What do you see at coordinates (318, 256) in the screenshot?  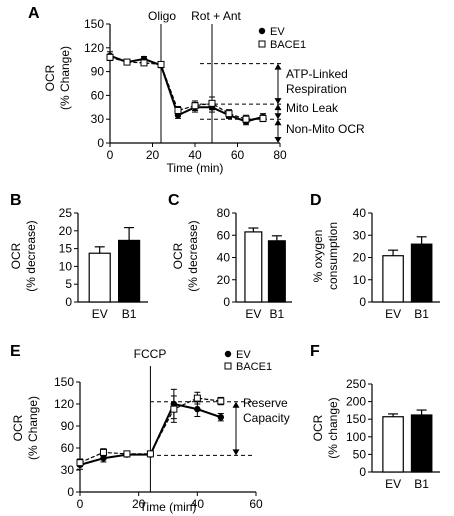 I see `panel-d-ylabel: % oxygen` at bounding box center [318, 256].